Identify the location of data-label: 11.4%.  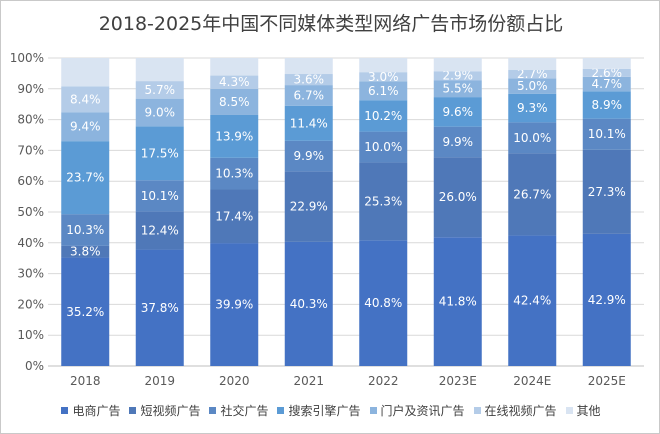
(309, 123).